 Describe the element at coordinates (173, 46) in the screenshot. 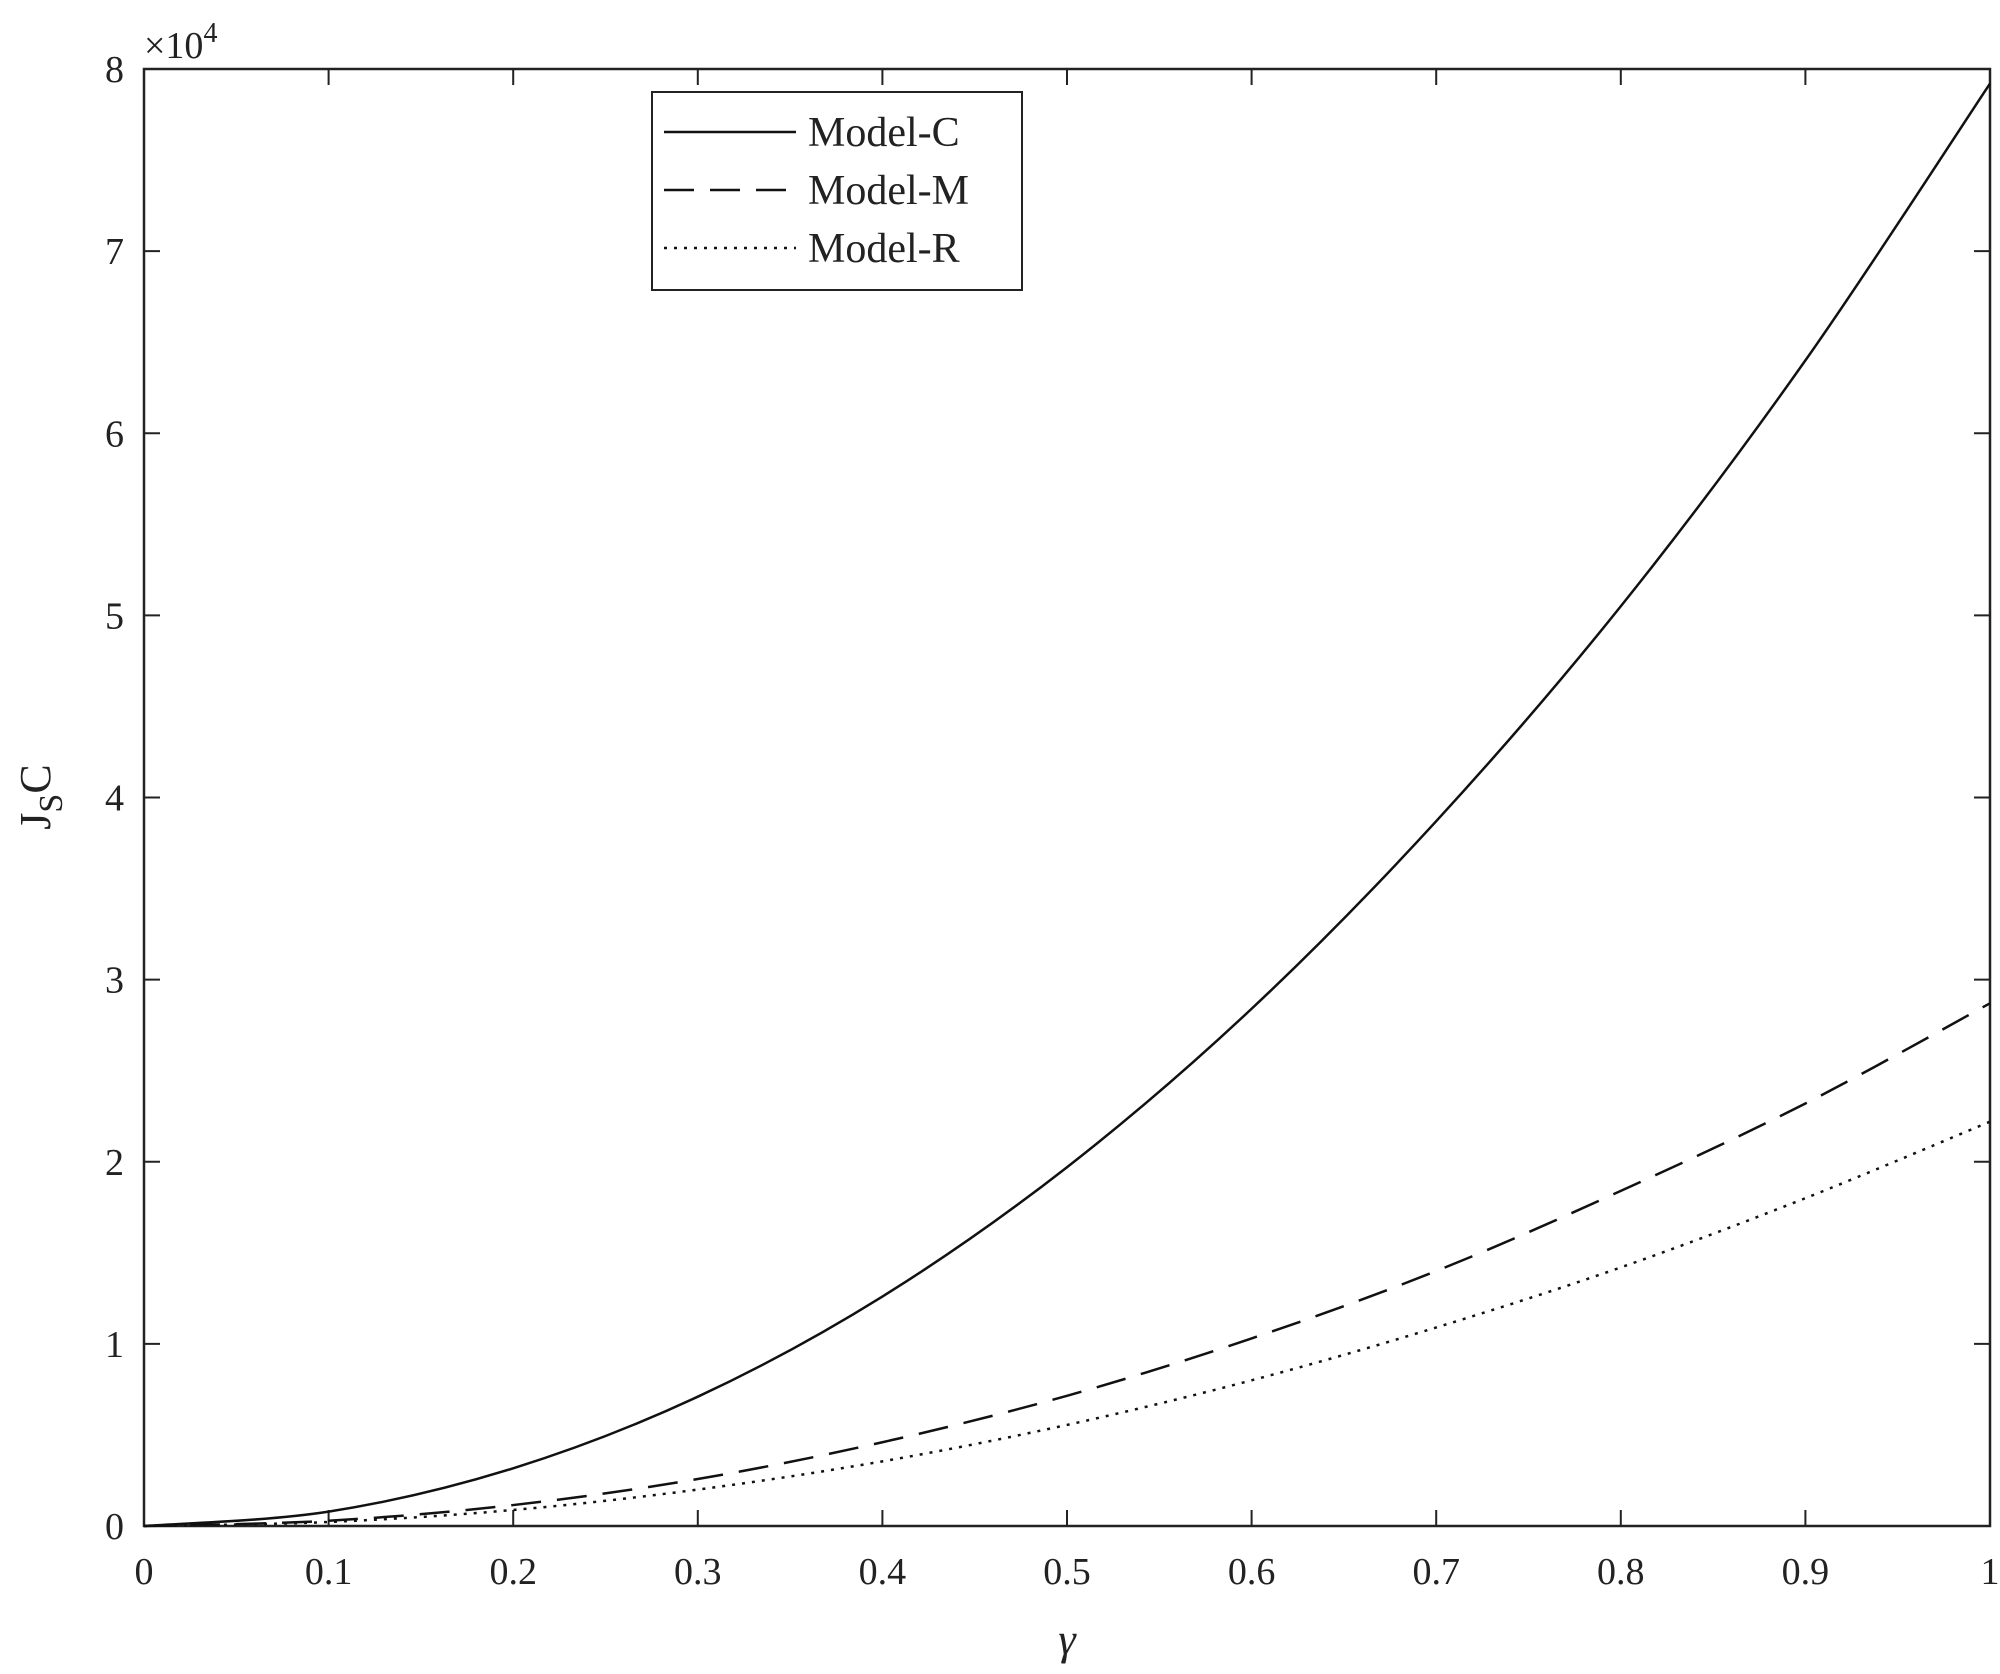

I see `y-multiplier-base: ×10` at that location.